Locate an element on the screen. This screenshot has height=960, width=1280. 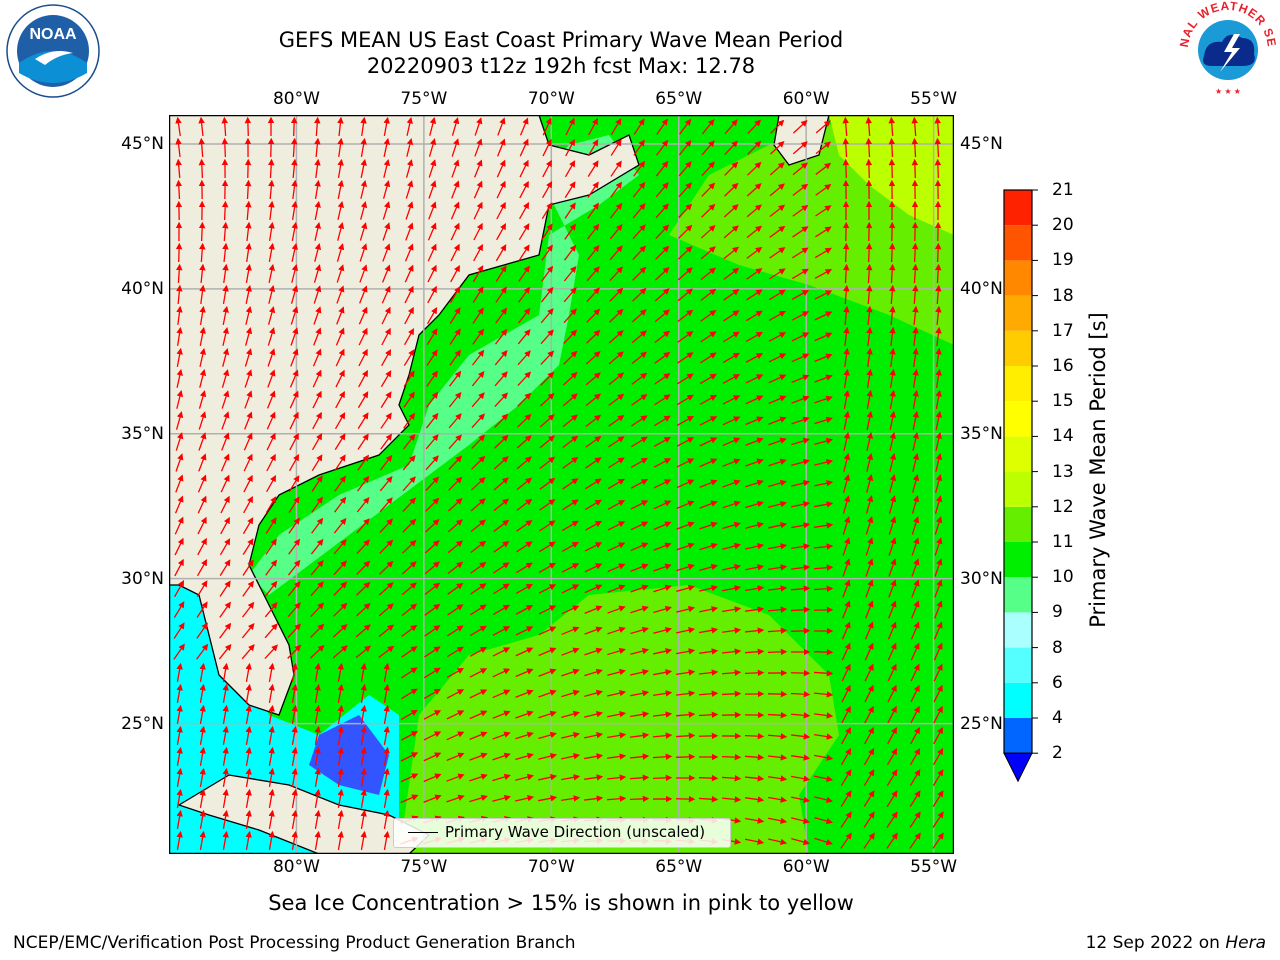
colorbar-label-13: 18 is located at coordinates (1063, 295).